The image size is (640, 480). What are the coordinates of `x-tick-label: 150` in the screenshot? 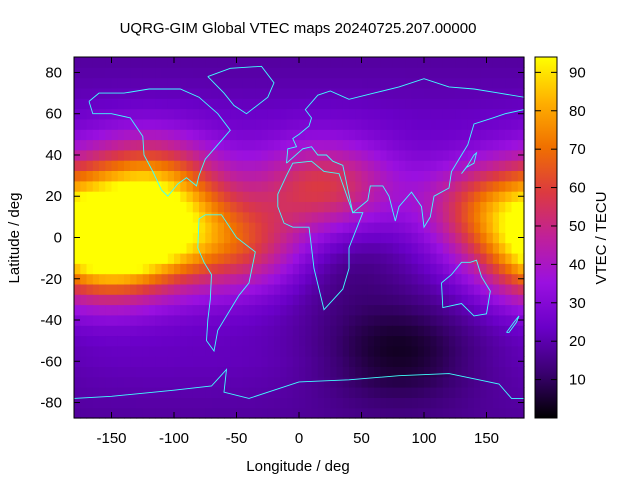 It's located at (486, 438).